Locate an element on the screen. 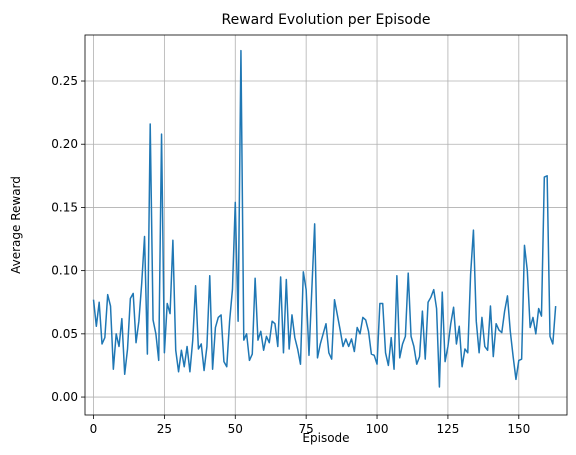 The height and width of the screenshot is (455, 576). x-tick-label: 50 is located at coordinates (235, 429).